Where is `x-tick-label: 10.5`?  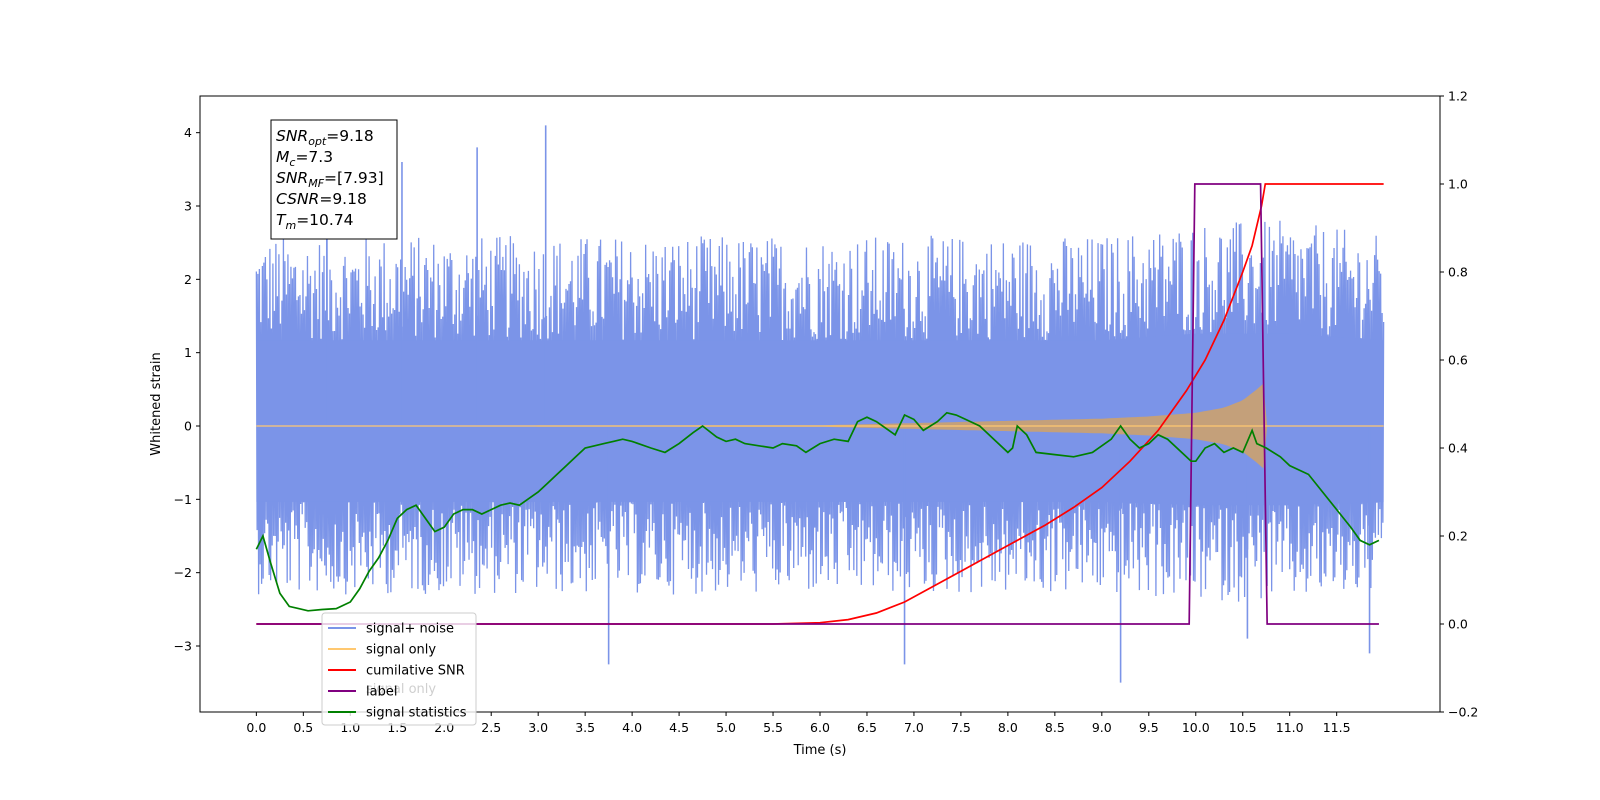 x-tick-label: 10.5 is located at coordinates (1243, 727).